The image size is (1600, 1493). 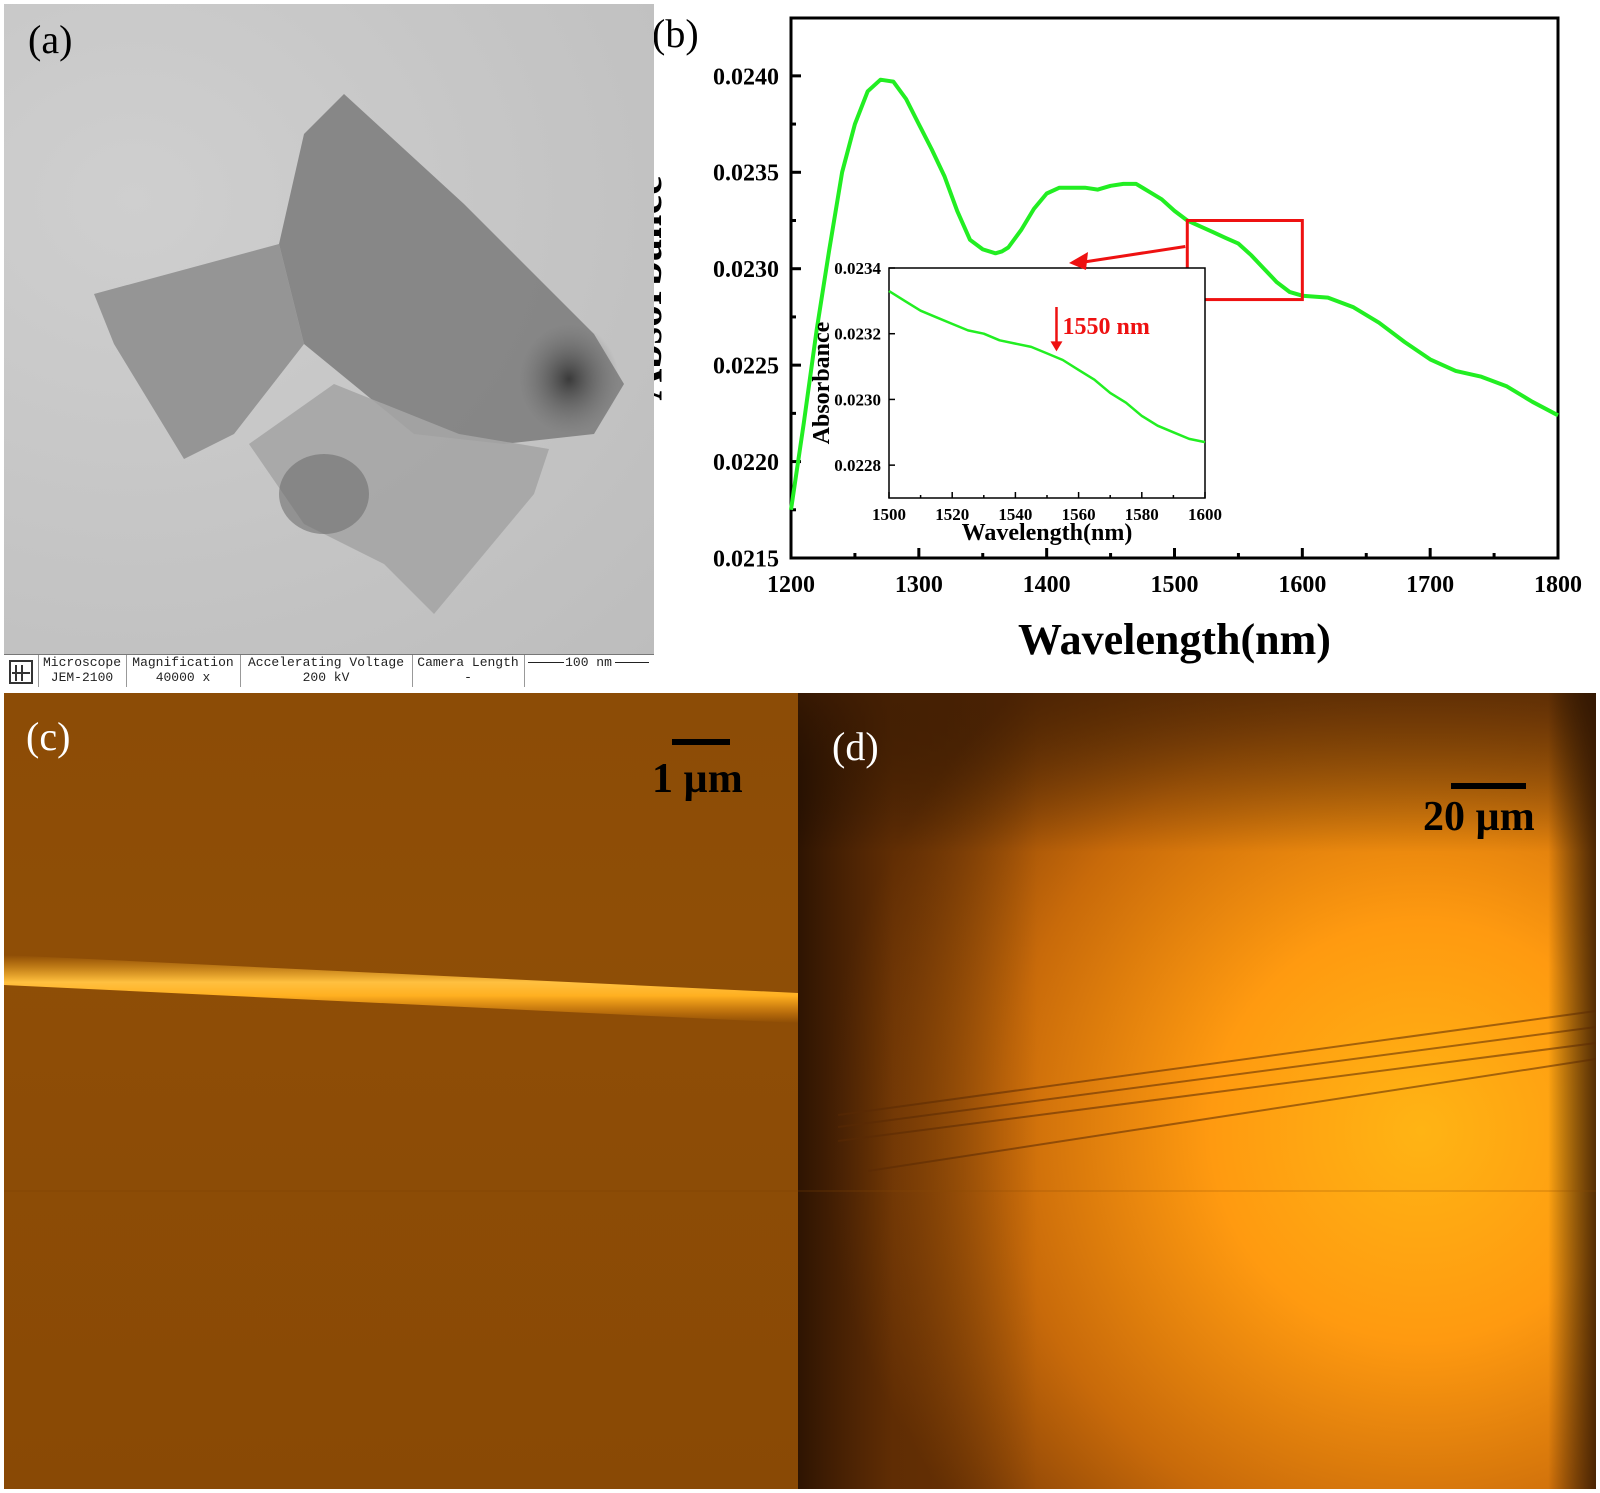 What do you see at coordinates (697, 779) in the screenshot?
I see `panel-c-scale-text: 1 µm` at bounding box center [697, 779].